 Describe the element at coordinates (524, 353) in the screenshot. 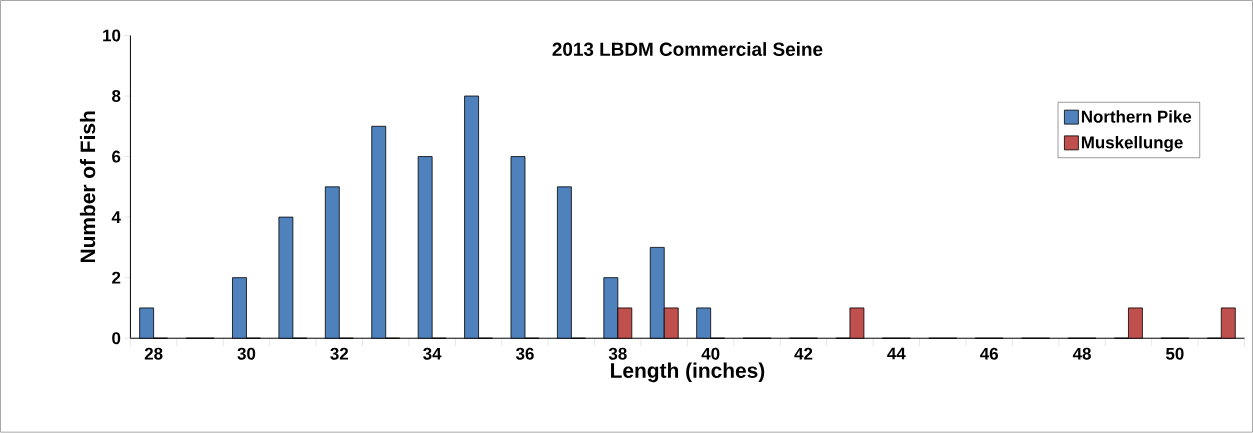

I see `x-tick-label: 36` at that location.